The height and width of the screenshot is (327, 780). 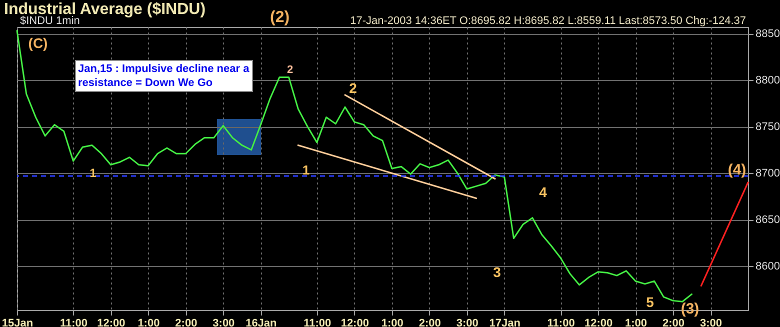 What do you see at coordinates (280, 18) in the screenshot?
I see `text: (2)` at bounding box center [280, 18].